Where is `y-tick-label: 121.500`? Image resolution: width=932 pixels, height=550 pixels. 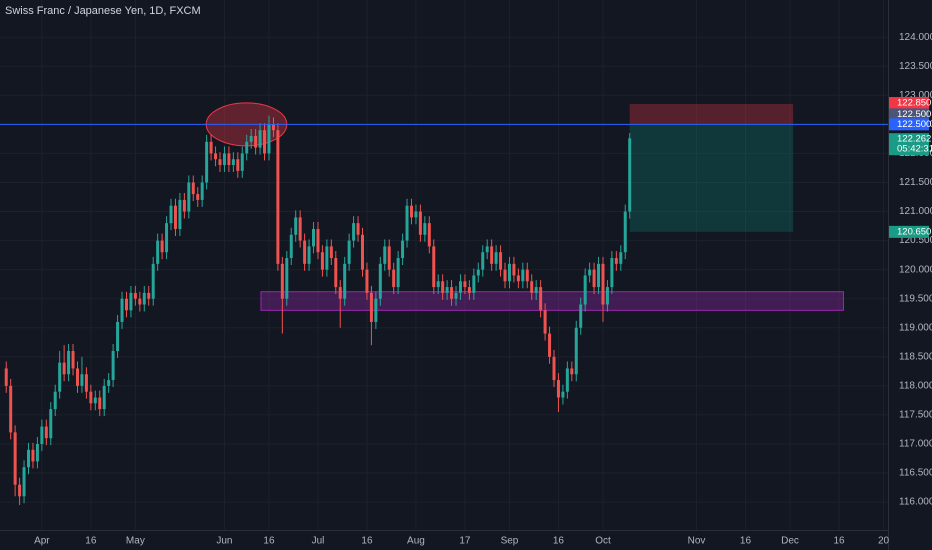
y-tick-label: 121.500 is located at coordinates (915, 182).